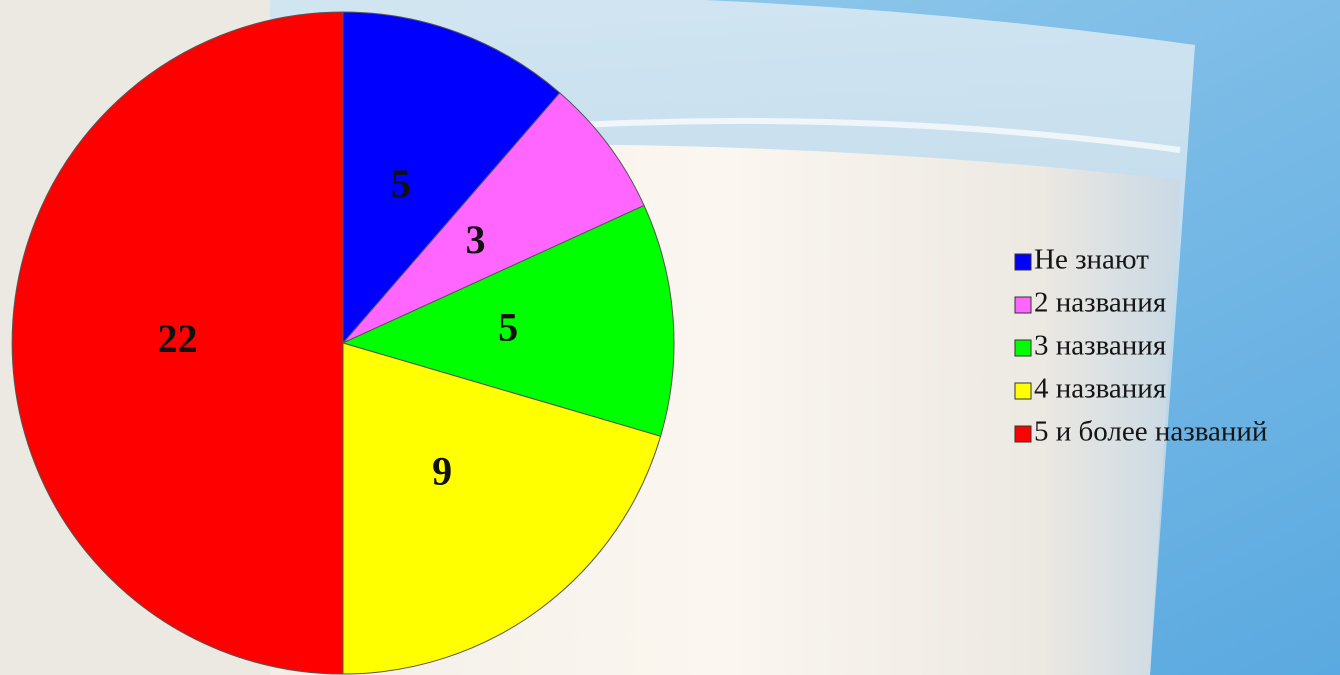 This screenshot has height=675, width=1340. What do you see at coordinates (1100, 389) in the screenshot?
I see `legend-label: 4 названия` at bounding box center [1100, 389].